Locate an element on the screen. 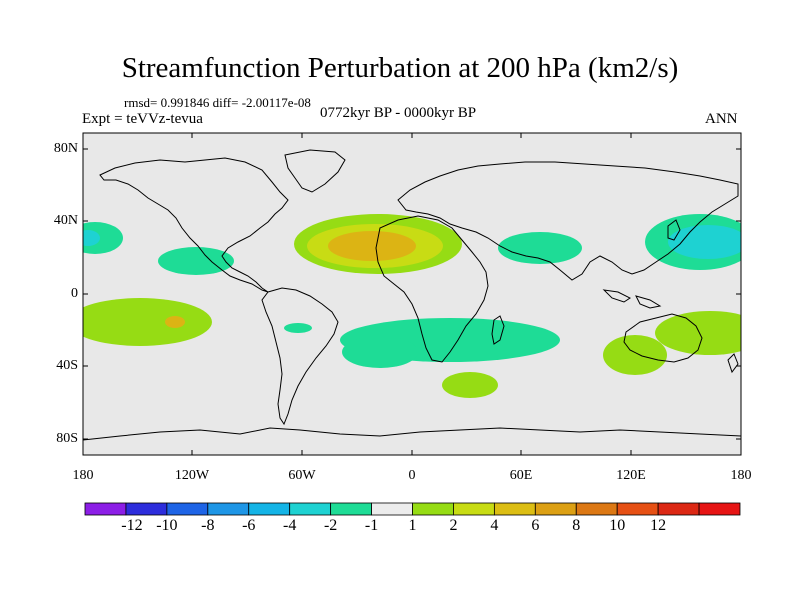 The width and height of the screenshot is (800, 600). coast-new-zealand is located at coordinates (733, 363).